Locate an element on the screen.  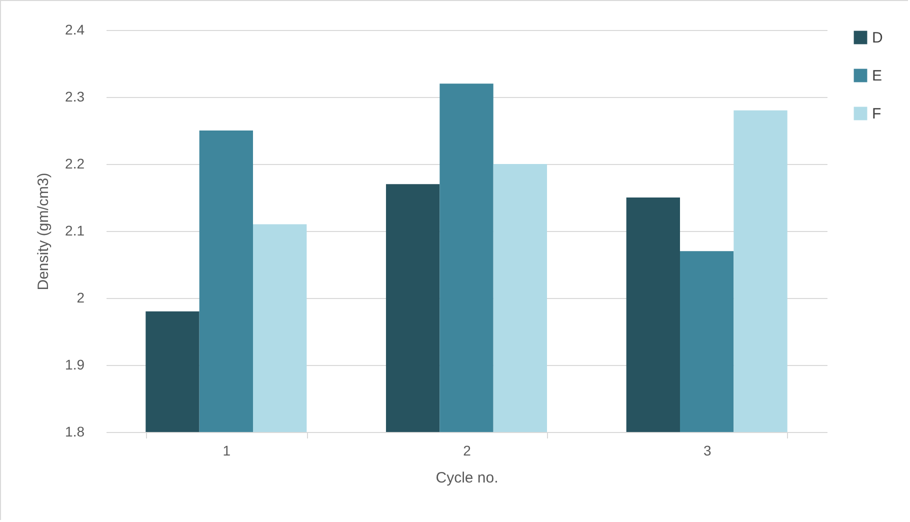
x-axis-title: Cycle no. is located at coordinates (467, 478).